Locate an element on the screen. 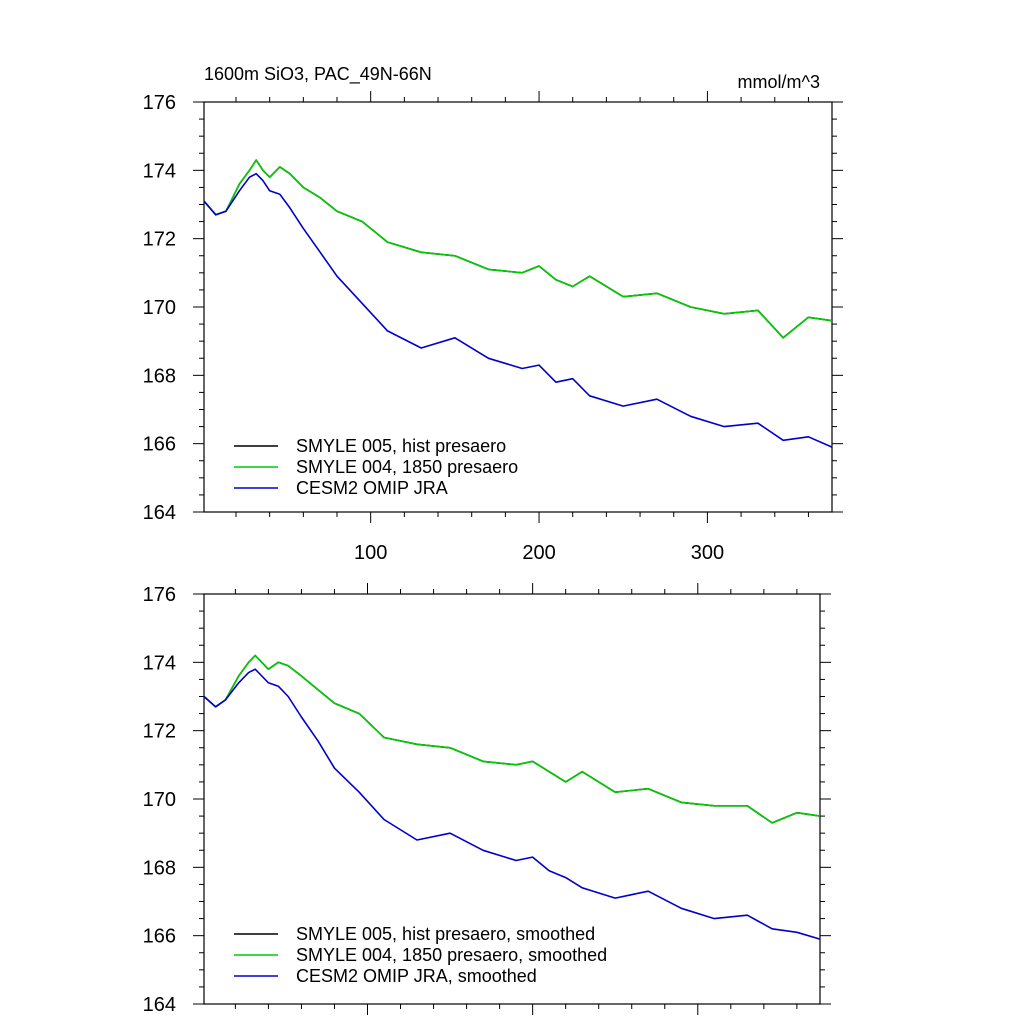 Image resolution: width=1024 pixels, height=1024 pixels. chart-title: 1600m SiO3, PAC_49N-66N is located at coordinates (318, 74).